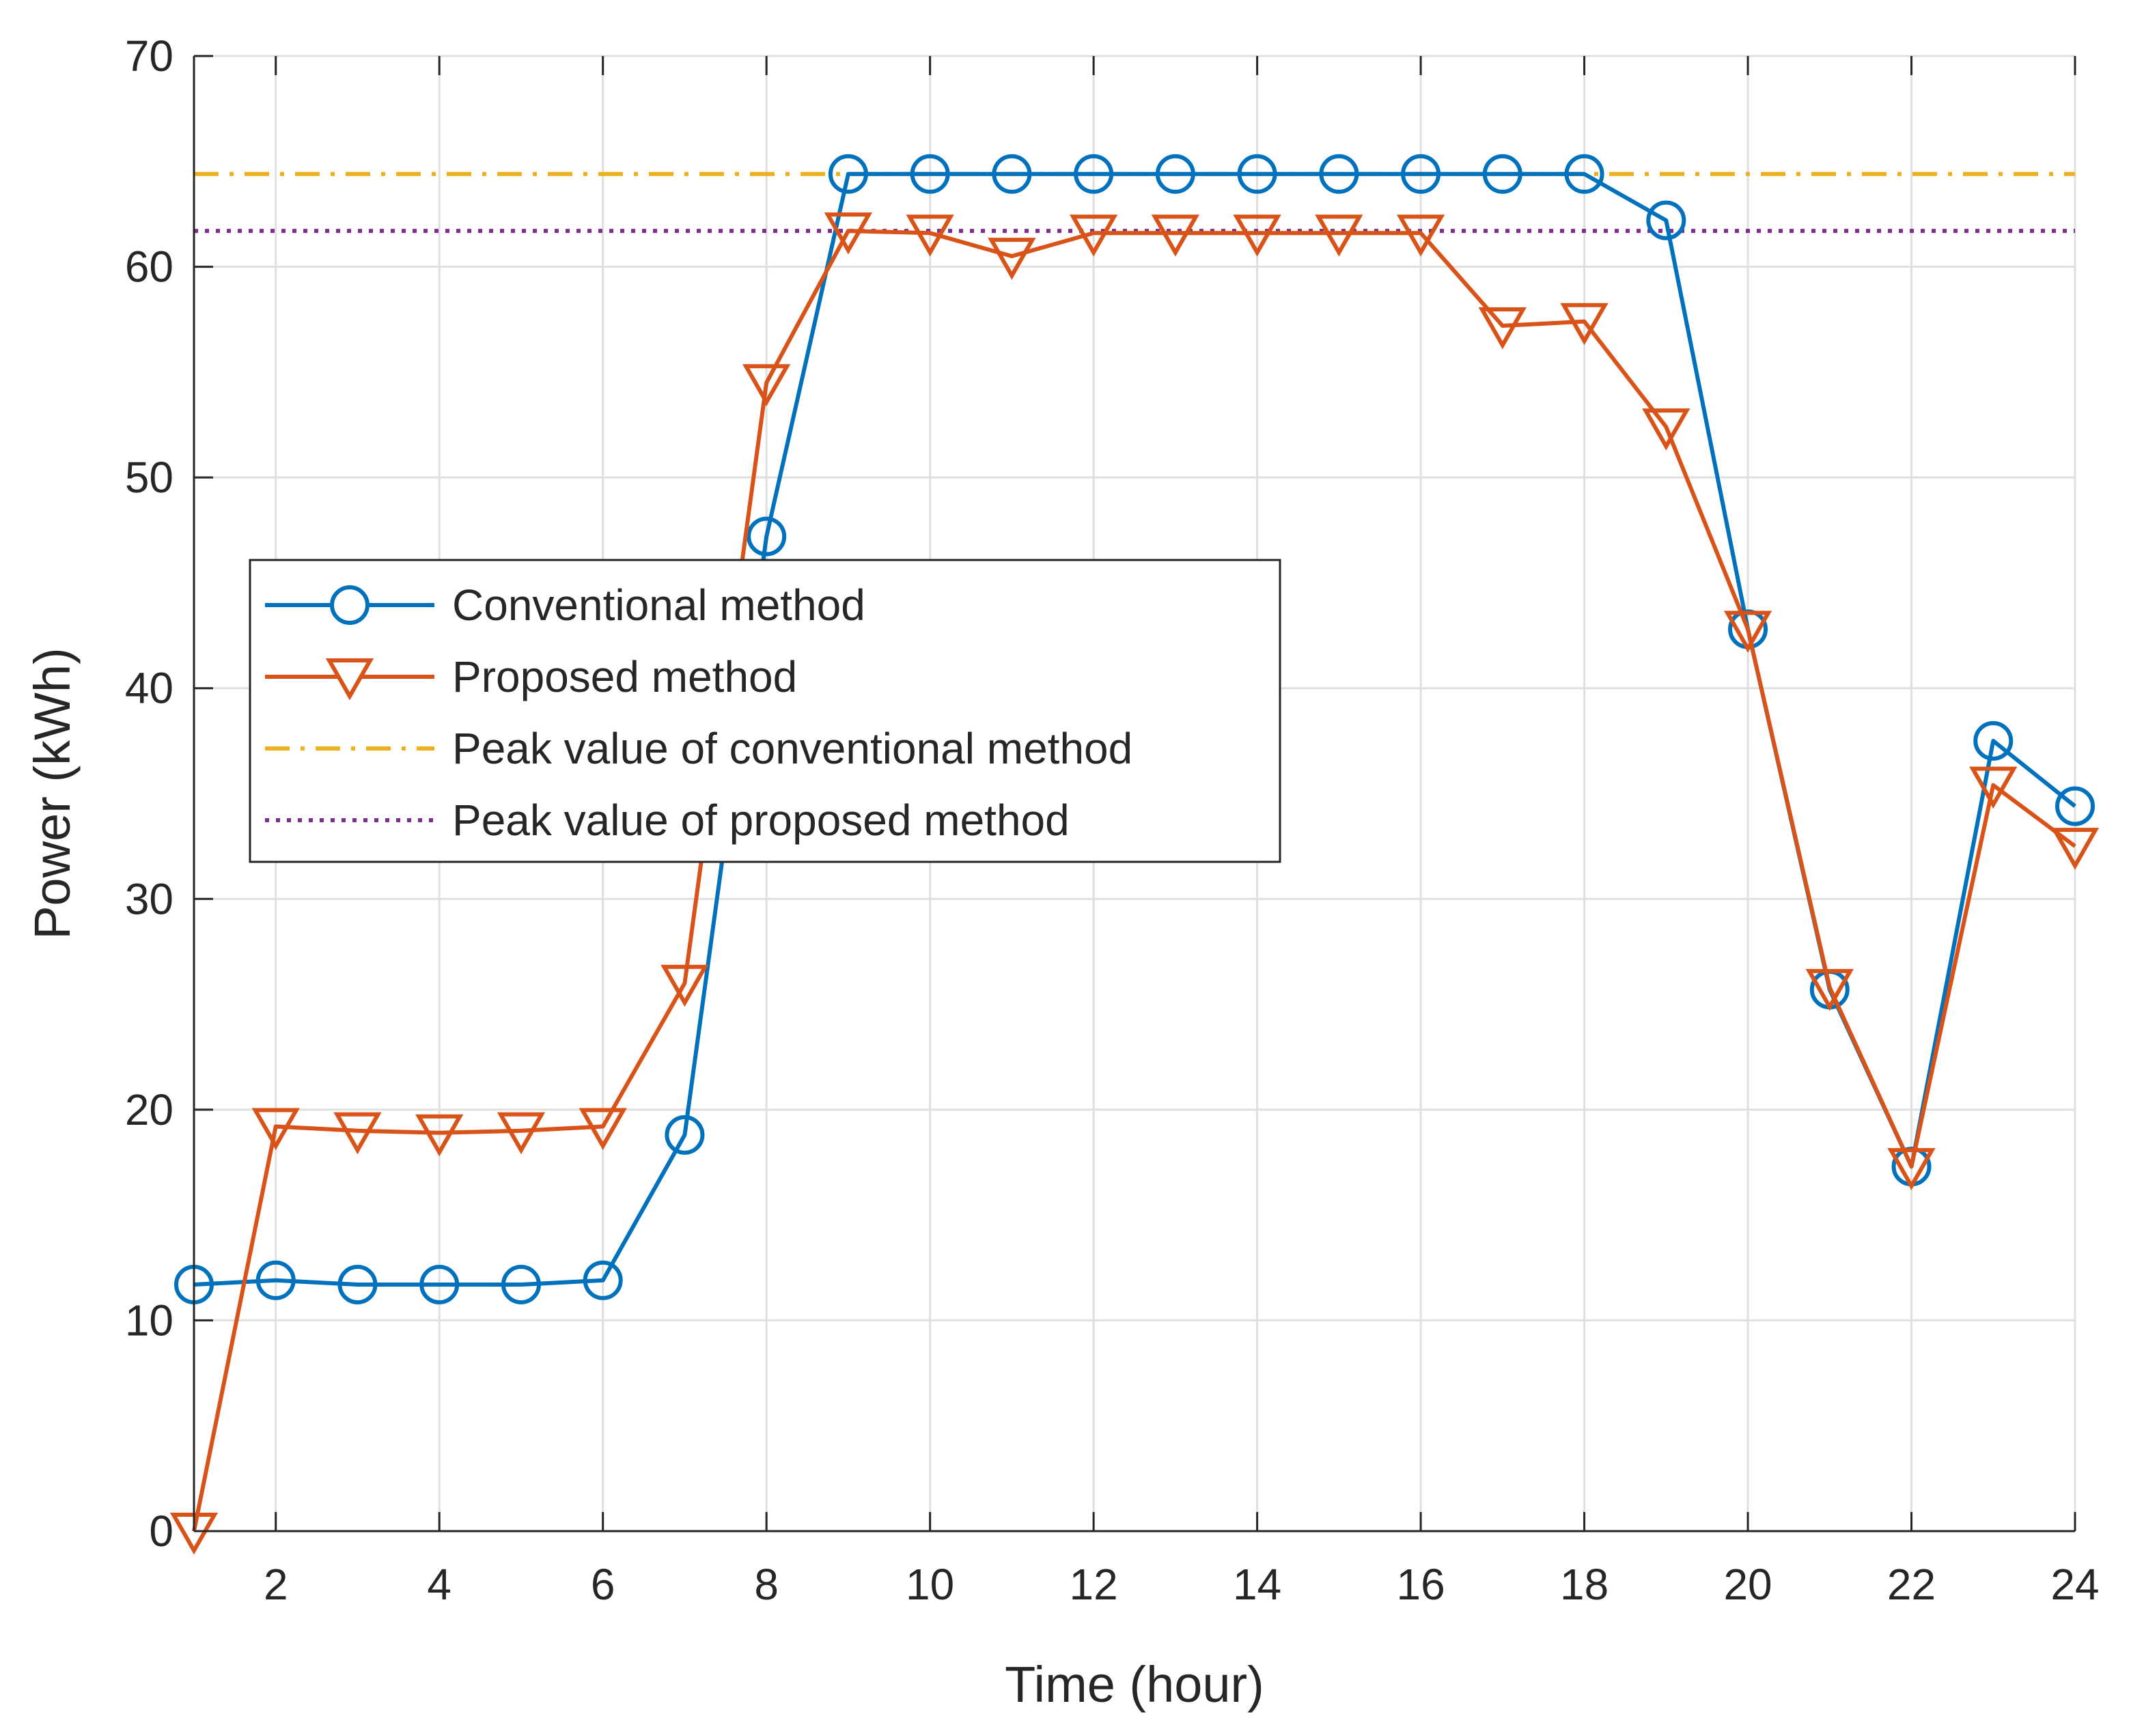  What do you see at coordinates (149, 267) in the screenshot?
I see `y-tick-label: 60` at bounding box center [149, 267].